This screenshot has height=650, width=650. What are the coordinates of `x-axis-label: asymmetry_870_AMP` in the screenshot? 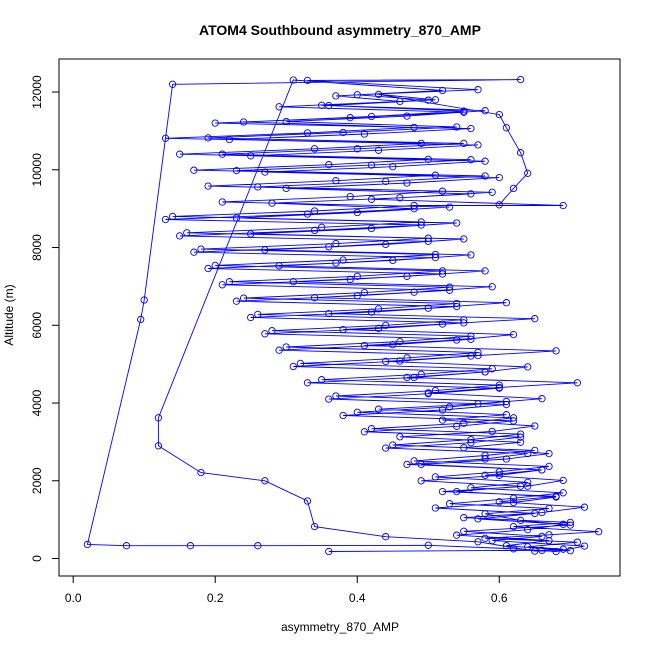 It's located at (340, 627).